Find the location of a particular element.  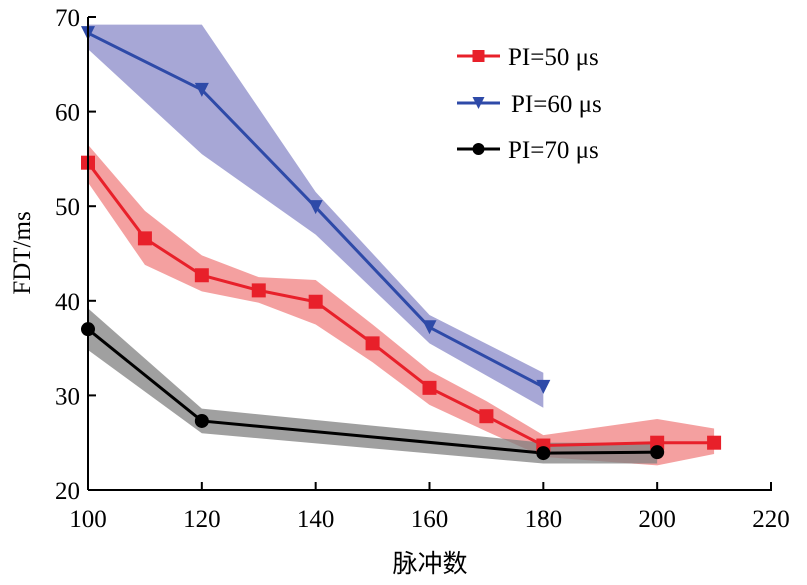

y-tick-label: 60 is located at coordinates (67, 113).